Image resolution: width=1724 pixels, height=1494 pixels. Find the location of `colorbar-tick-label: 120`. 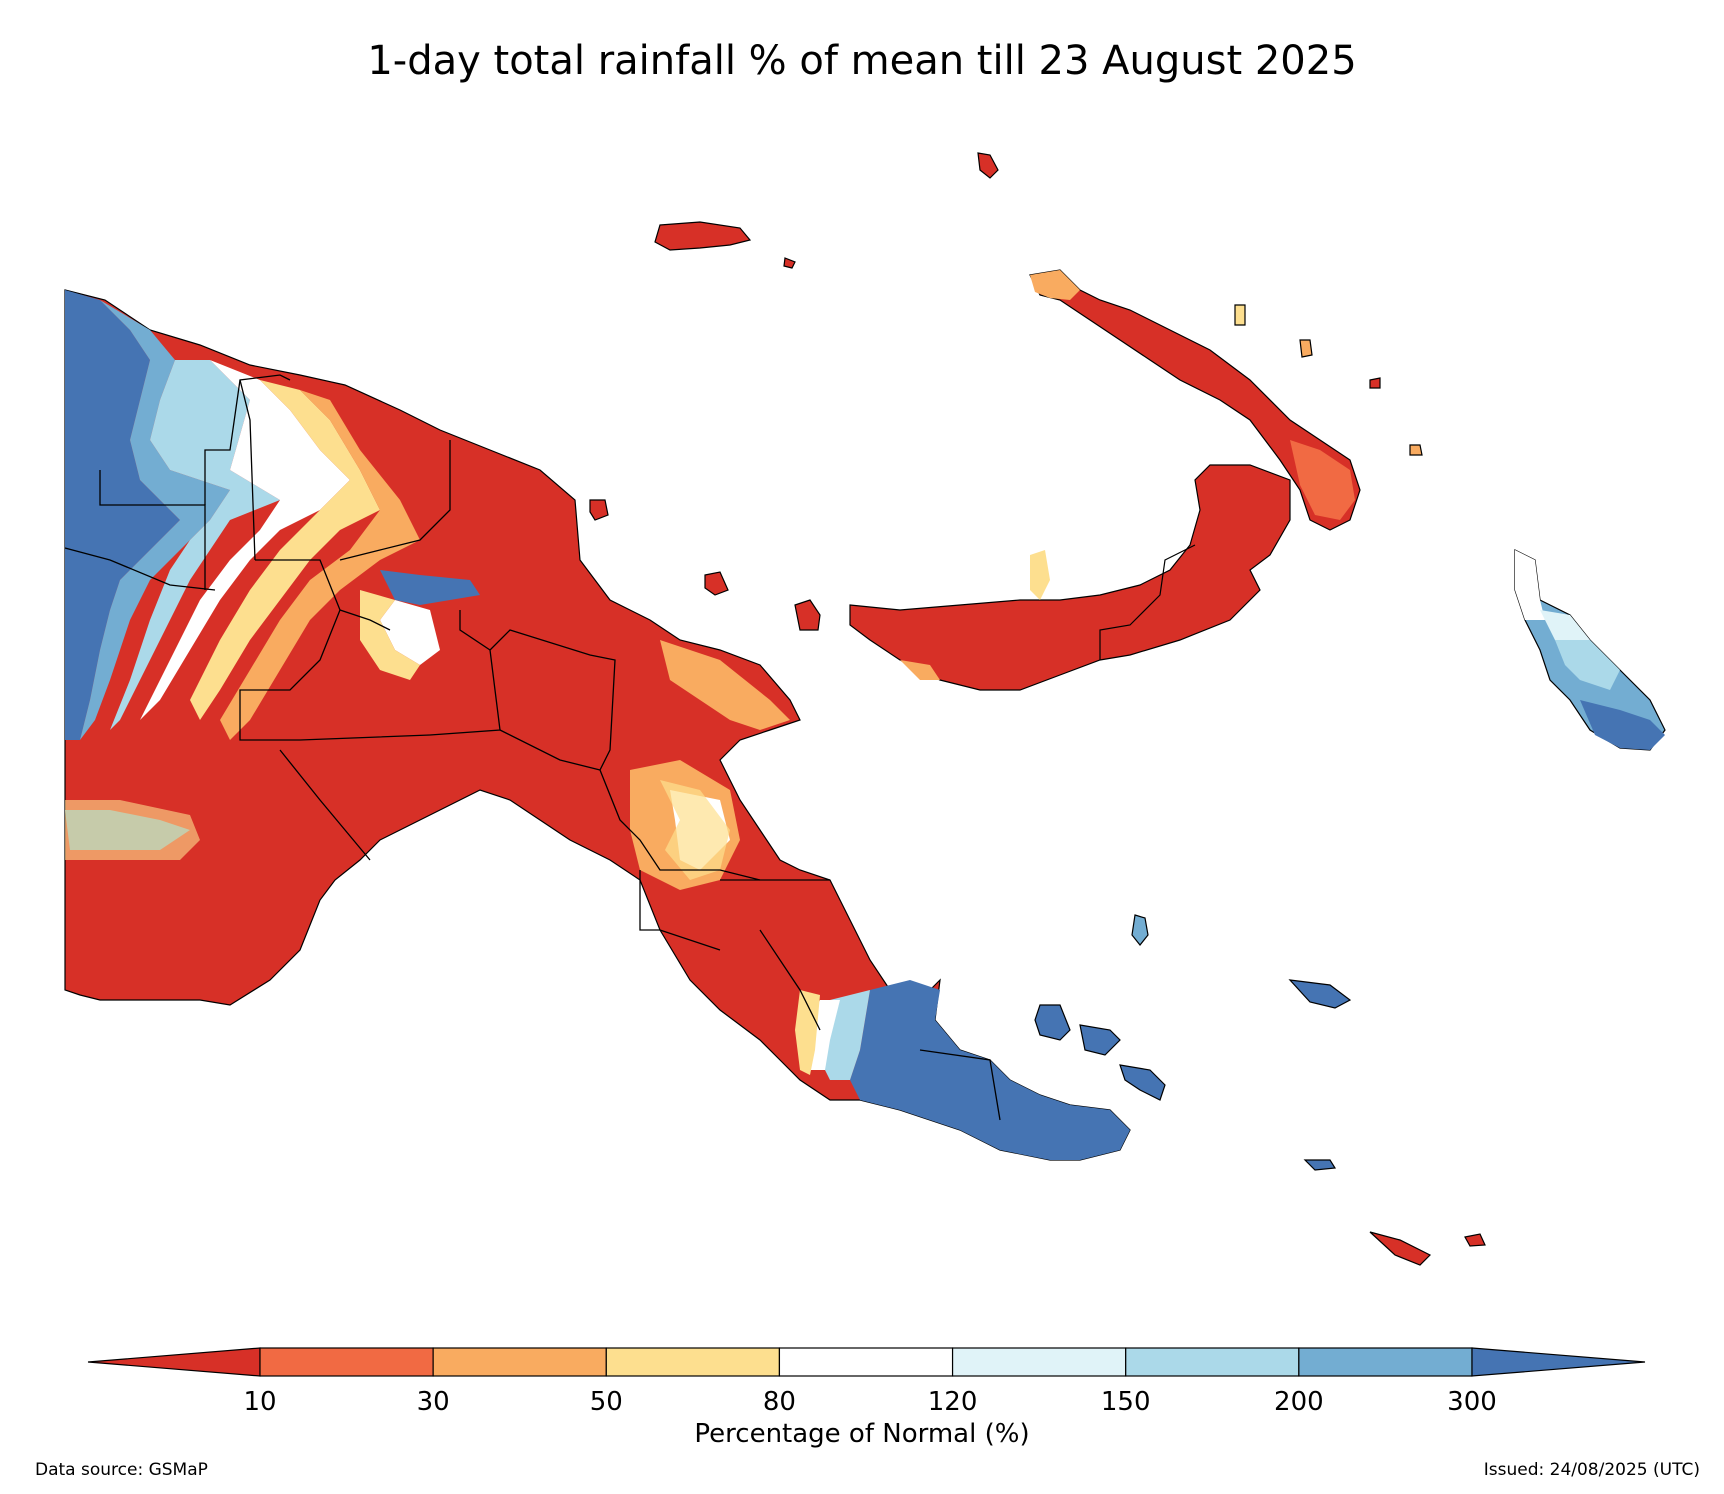

colorbar-tick-label: 120 is located at coordinates (953, 1402).